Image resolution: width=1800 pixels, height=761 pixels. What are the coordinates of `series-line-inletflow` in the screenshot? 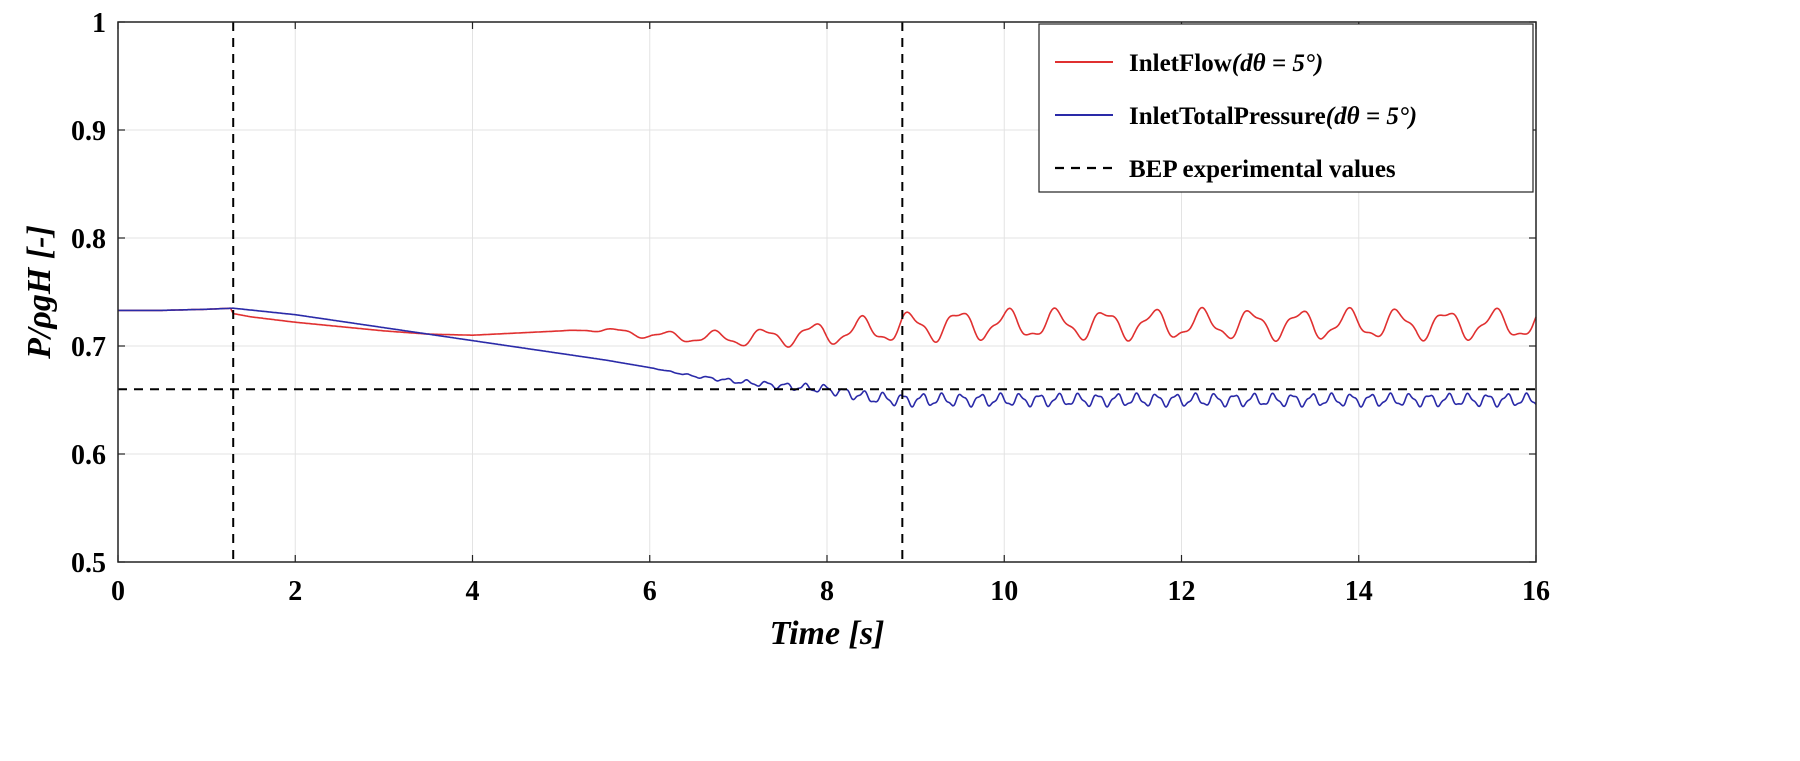 It's located at (827, 327).